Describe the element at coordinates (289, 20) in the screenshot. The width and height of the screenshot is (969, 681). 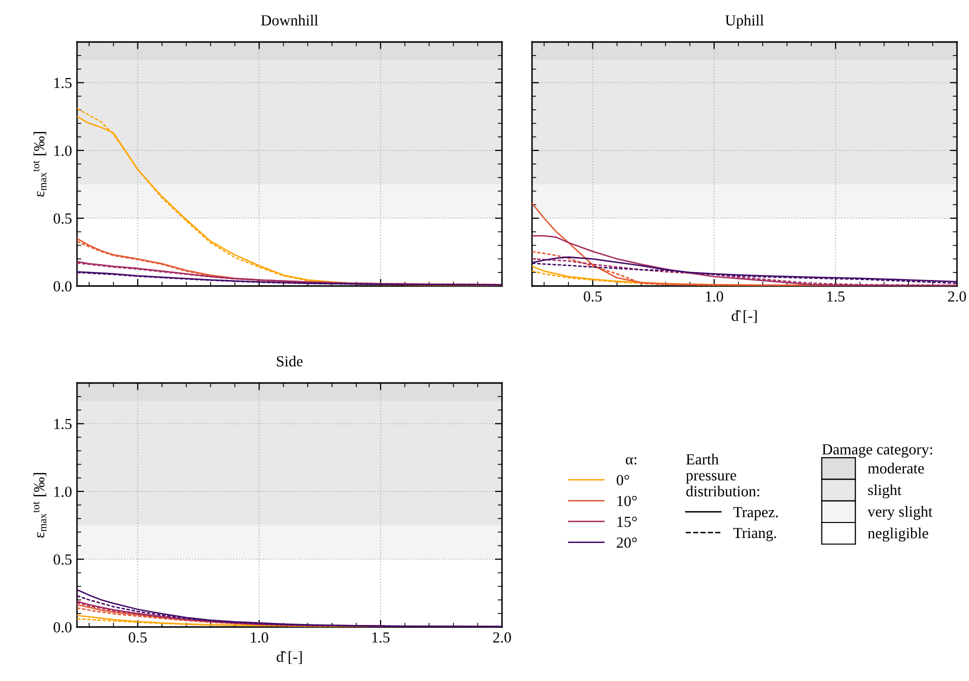
I see `chart-title: Downhill` at that location.